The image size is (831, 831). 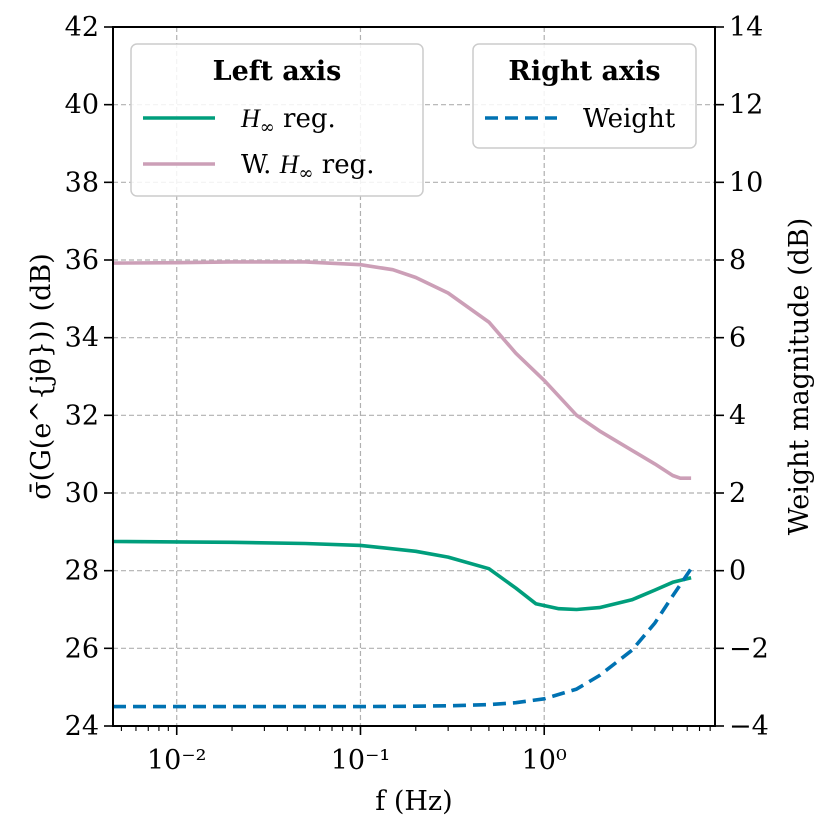 What do you see at coordinates (82, 27) in the screenshot?
I see `y-tick-label-left: 42` at bounding box center [82, 27].